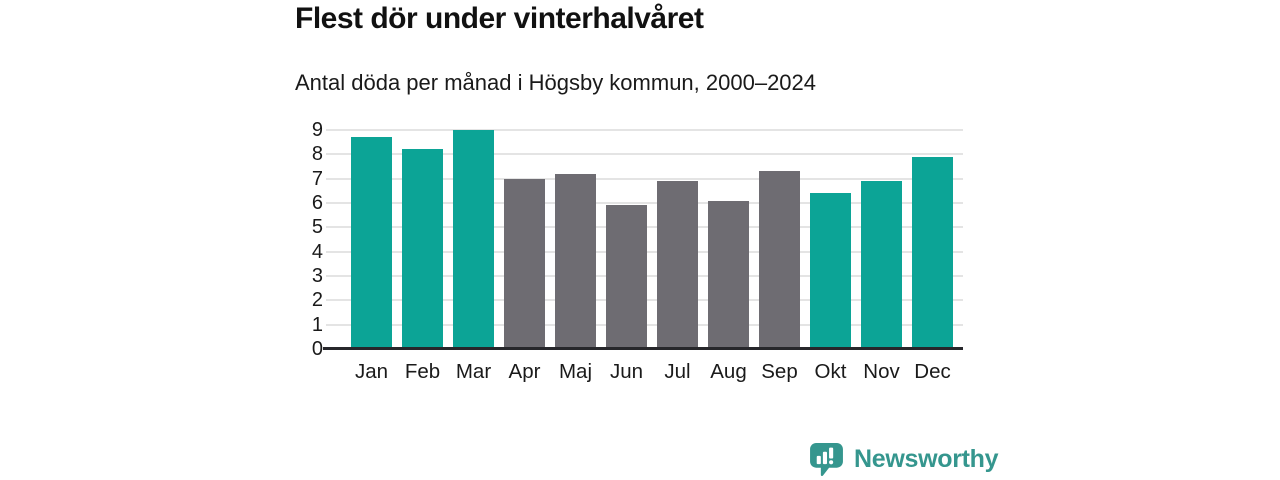  What do you see at coordinates (932, 371) in the screenshot?
I see `x-tick-label-dec: Dec` at bounding box center [932, 371].